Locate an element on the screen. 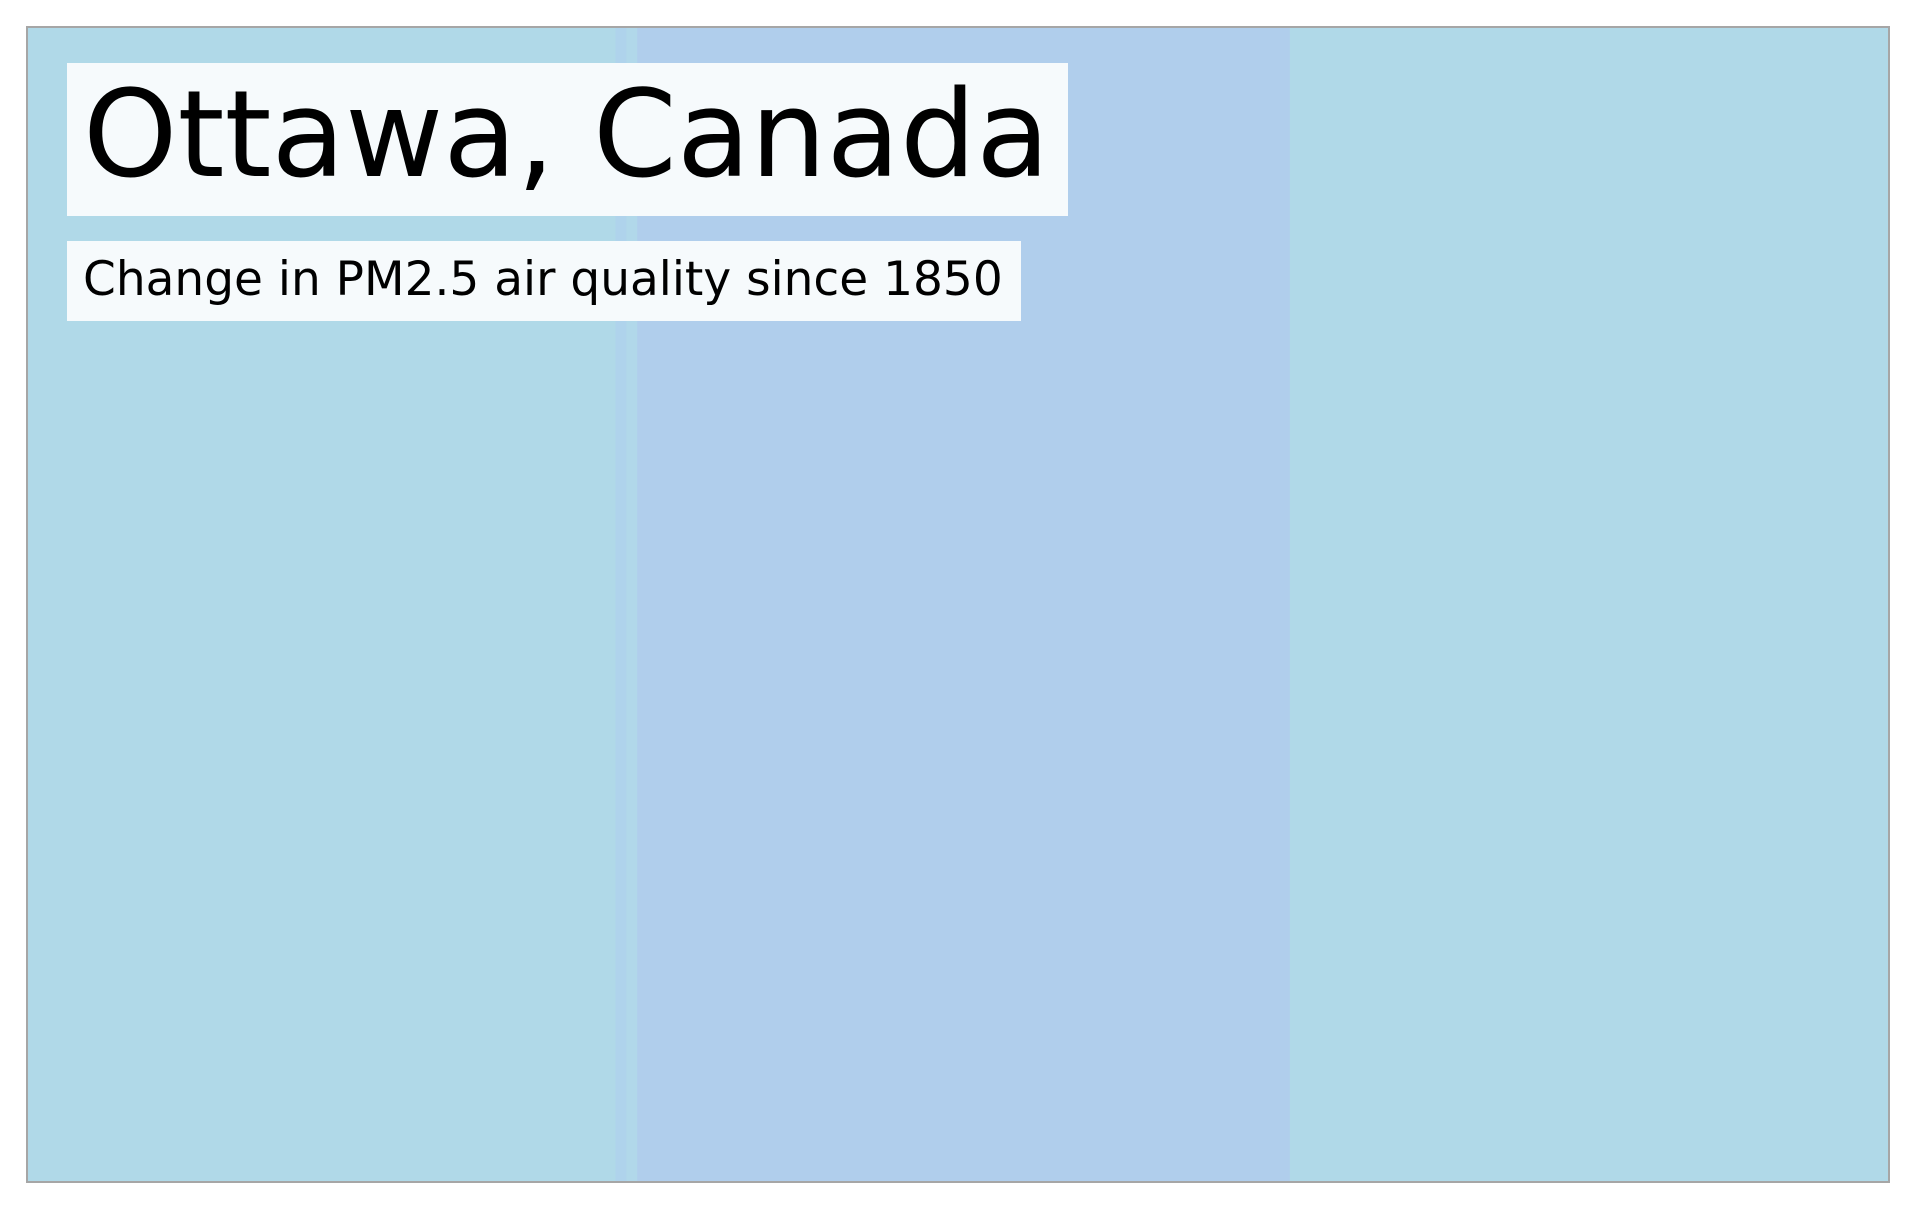 The image size is (1915, 1210). chart-subtitle: Change in PM2.5 air quality since 1850 is located at coordinates (544, 281).